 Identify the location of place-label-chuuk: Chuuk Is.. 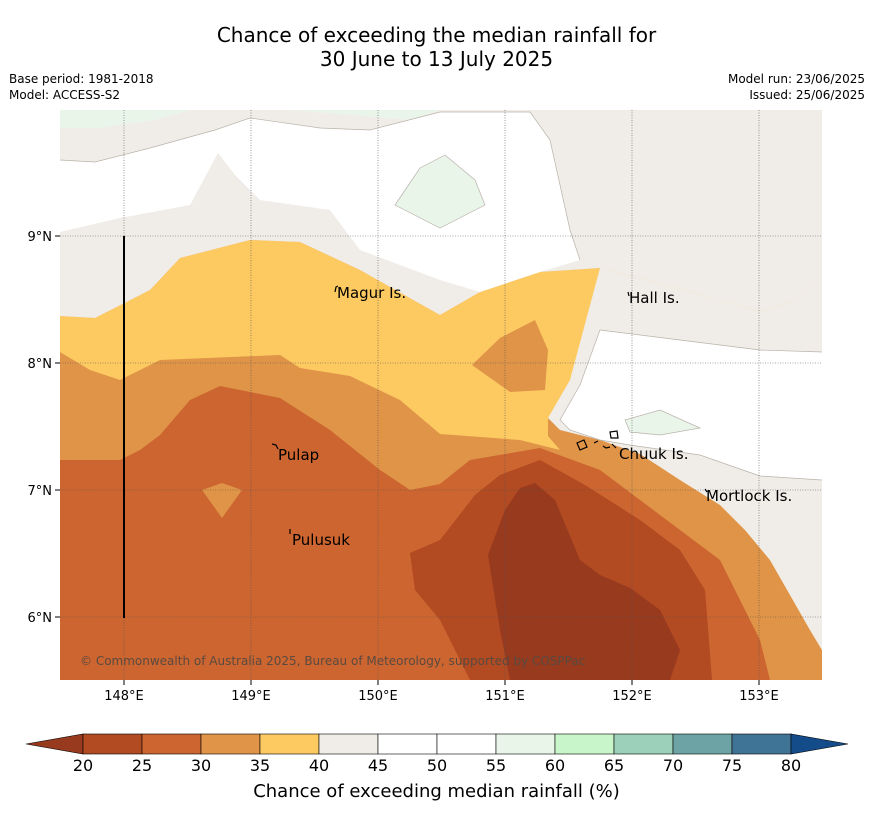
(653, 454).